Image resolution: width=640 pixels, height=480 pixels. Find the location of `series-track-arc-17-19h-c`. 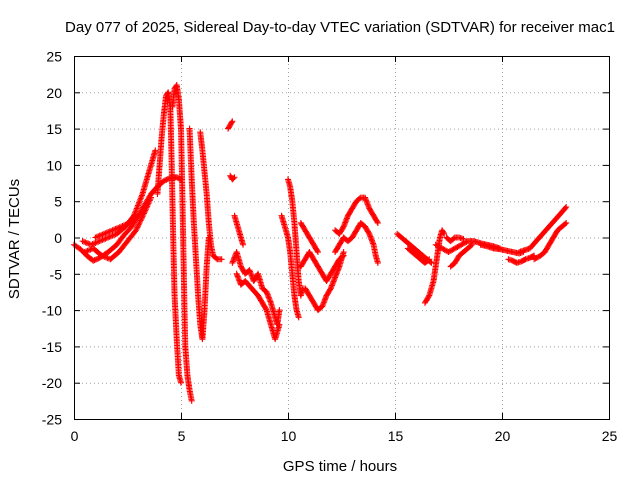

series-track-arc-17-19h-c is located at coordinates (455, 239).